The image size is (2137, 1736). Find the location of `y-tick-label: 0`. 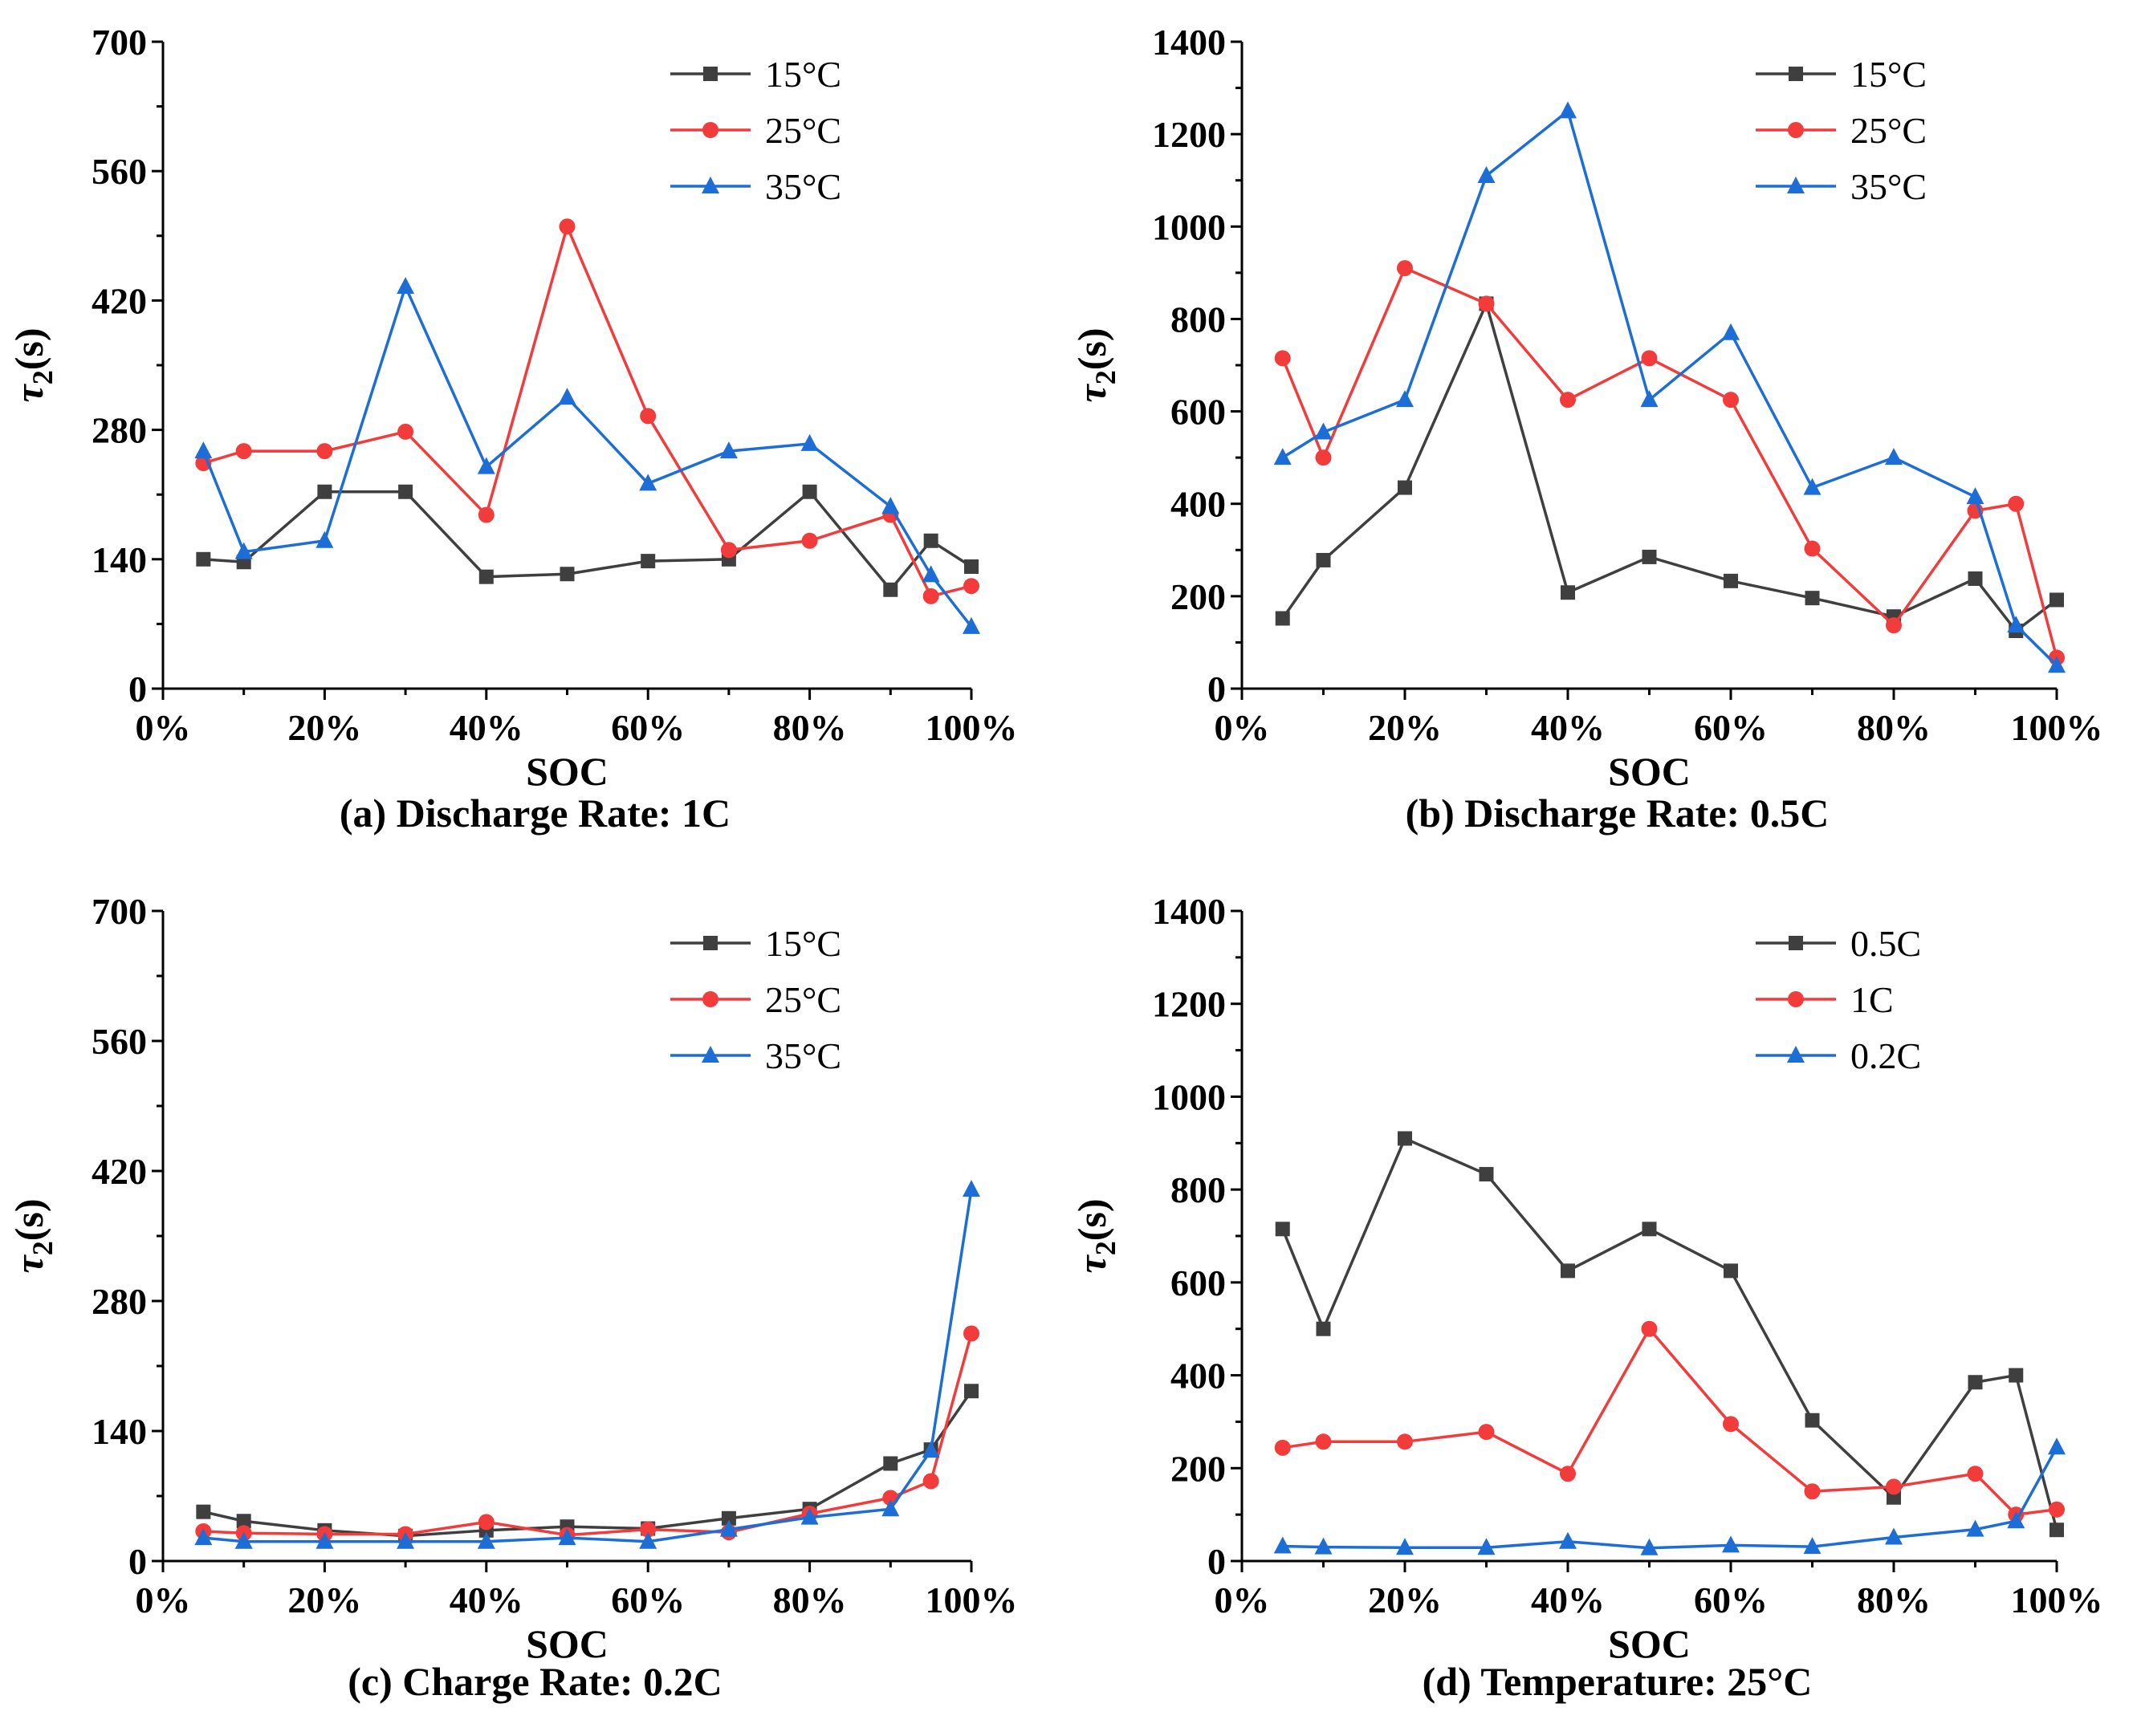

y-tick-label: 0 is located at coordinates (1216, 689).